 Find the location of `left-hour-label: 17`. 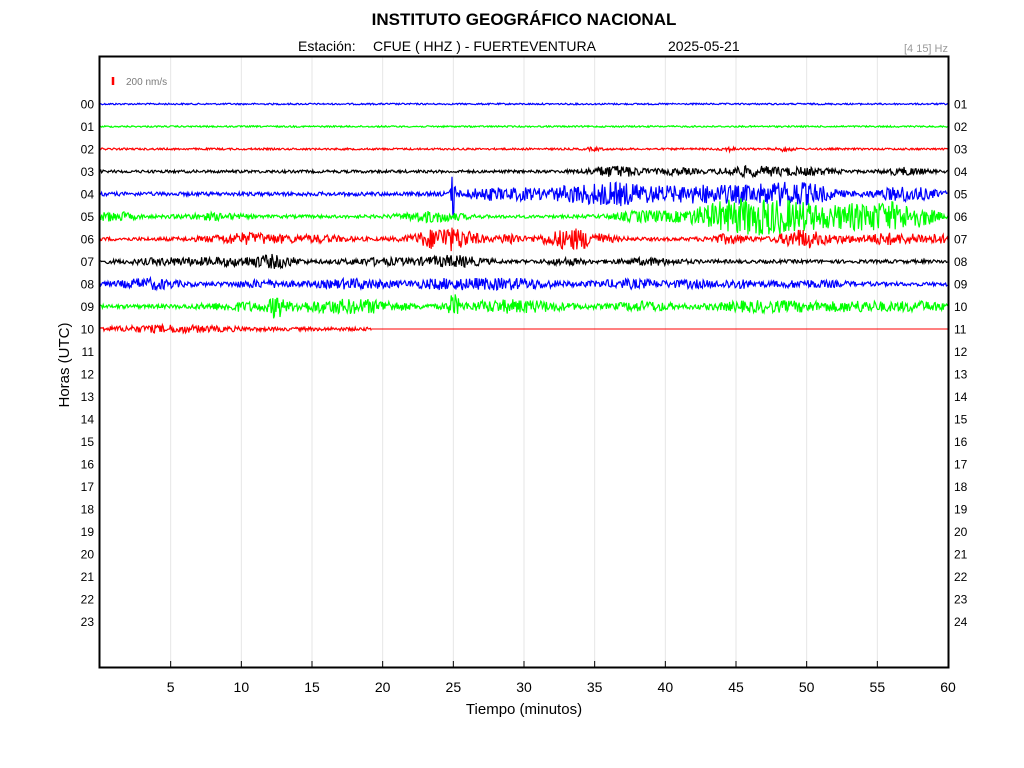

left-hour-label: 17 is located at coordinates (88, 487).